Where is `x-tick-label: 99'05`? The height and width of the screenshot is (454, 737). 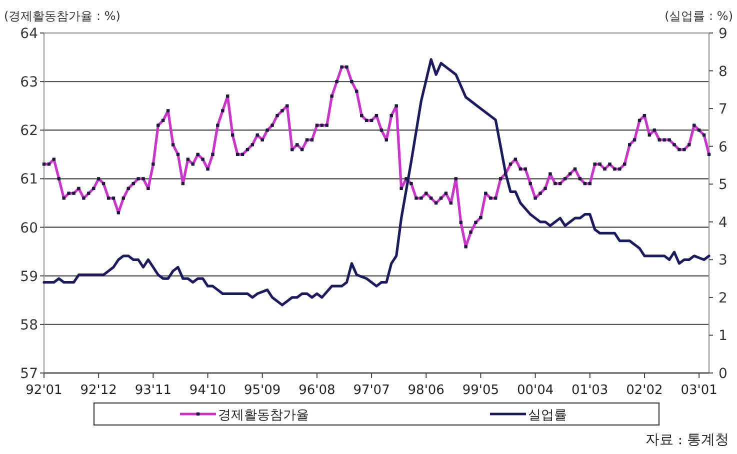 x-tick-label: 99'05 is located at coordinates (481, 390).